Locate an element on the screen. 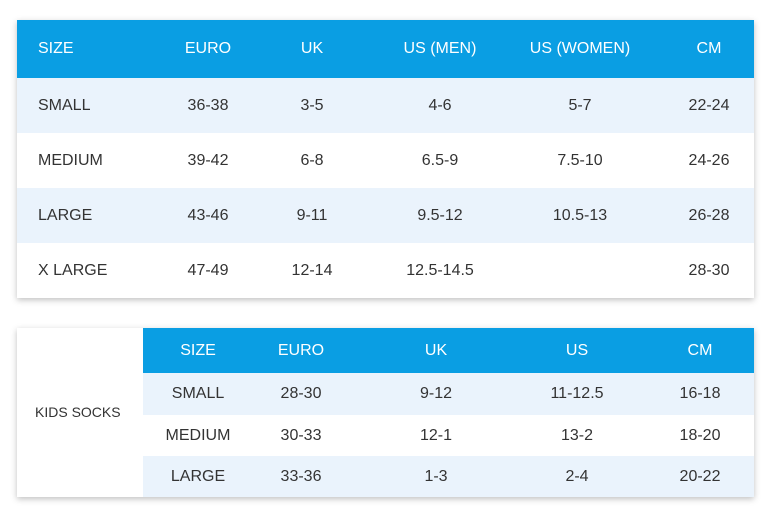 The height and width of the screenshot is (523, 768). table-cell: 20-22 is located at coordinates (700, 476).